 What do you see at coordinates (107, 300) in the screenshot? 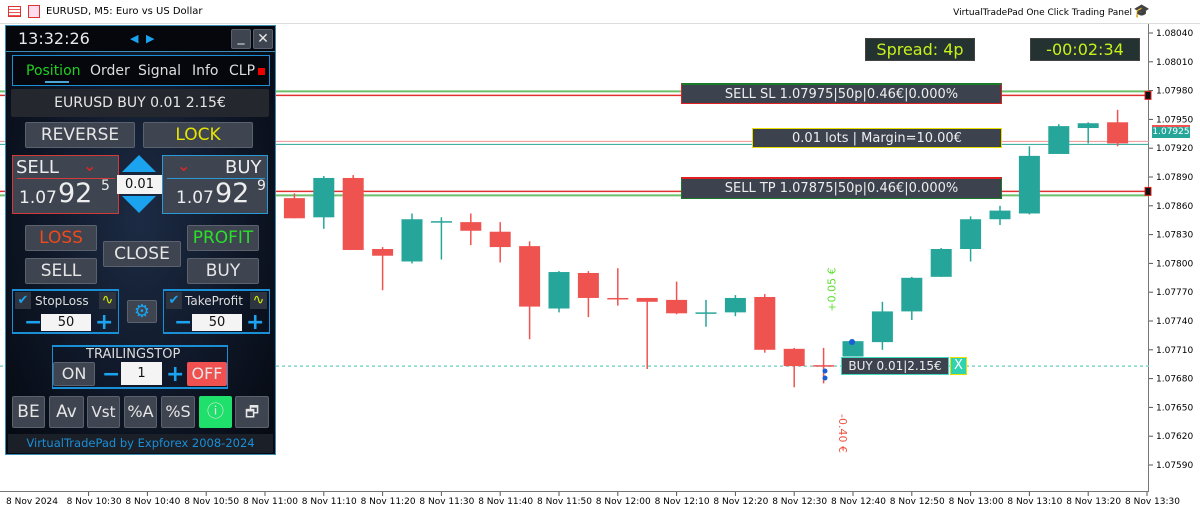
I see `stoploss-trailing-icon: ∿` at bounding box center [107, 300].